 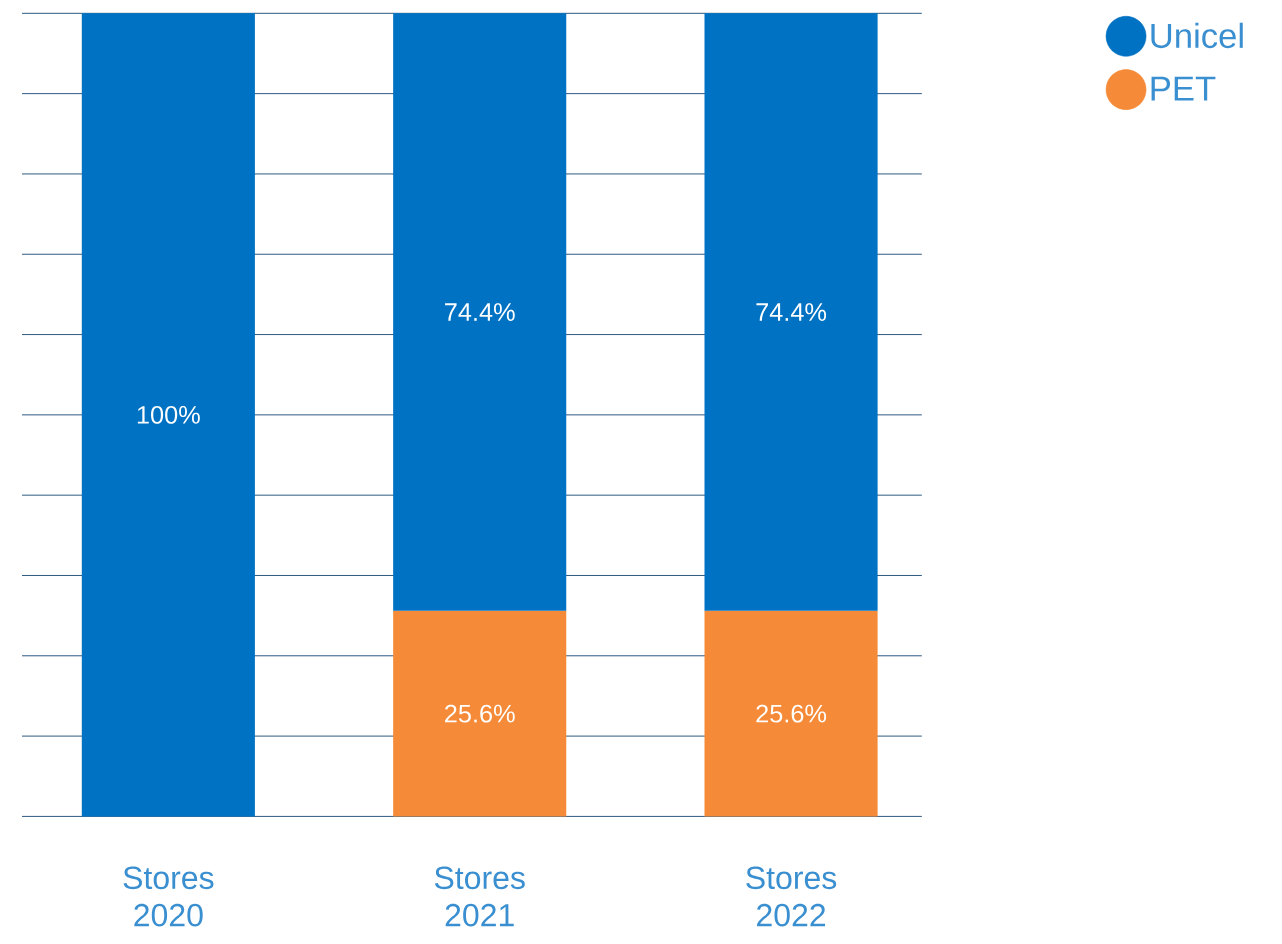 What do you see at coordinates (1183, 88) in the screenshot?
I see `legend-label: PET` at bounding box center [1183, 88].